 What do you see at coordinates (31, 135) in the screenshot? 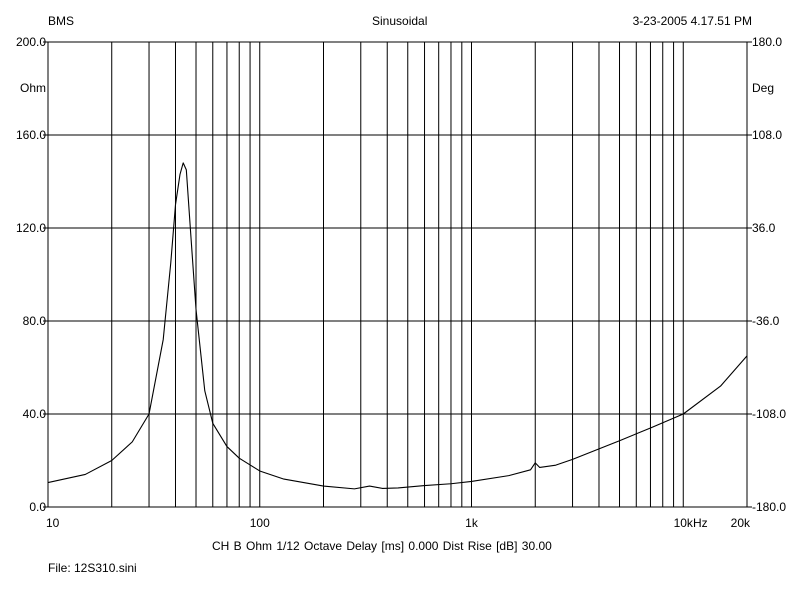
I see `y-tick-label: 160.0` at bounding box center [31, 135].